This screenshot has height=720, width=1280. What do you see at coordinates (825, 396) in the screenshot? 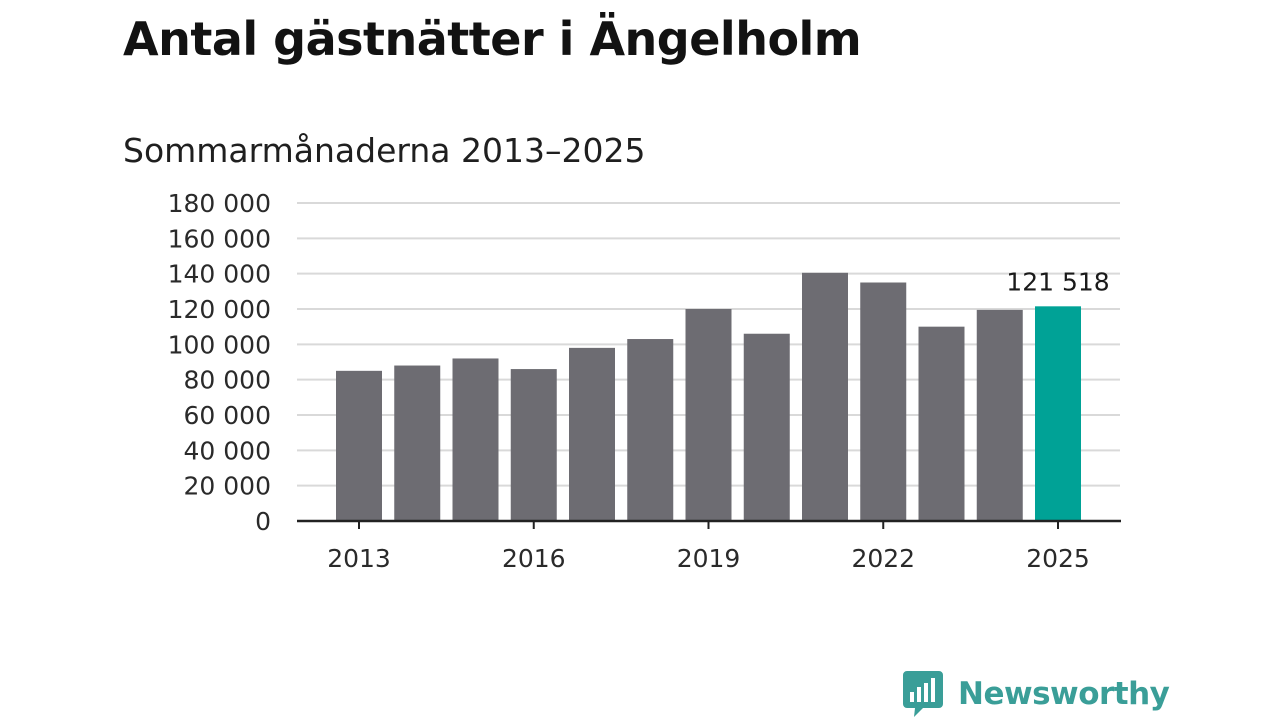
I see `bar-2021` at bounding box center [825, 396].